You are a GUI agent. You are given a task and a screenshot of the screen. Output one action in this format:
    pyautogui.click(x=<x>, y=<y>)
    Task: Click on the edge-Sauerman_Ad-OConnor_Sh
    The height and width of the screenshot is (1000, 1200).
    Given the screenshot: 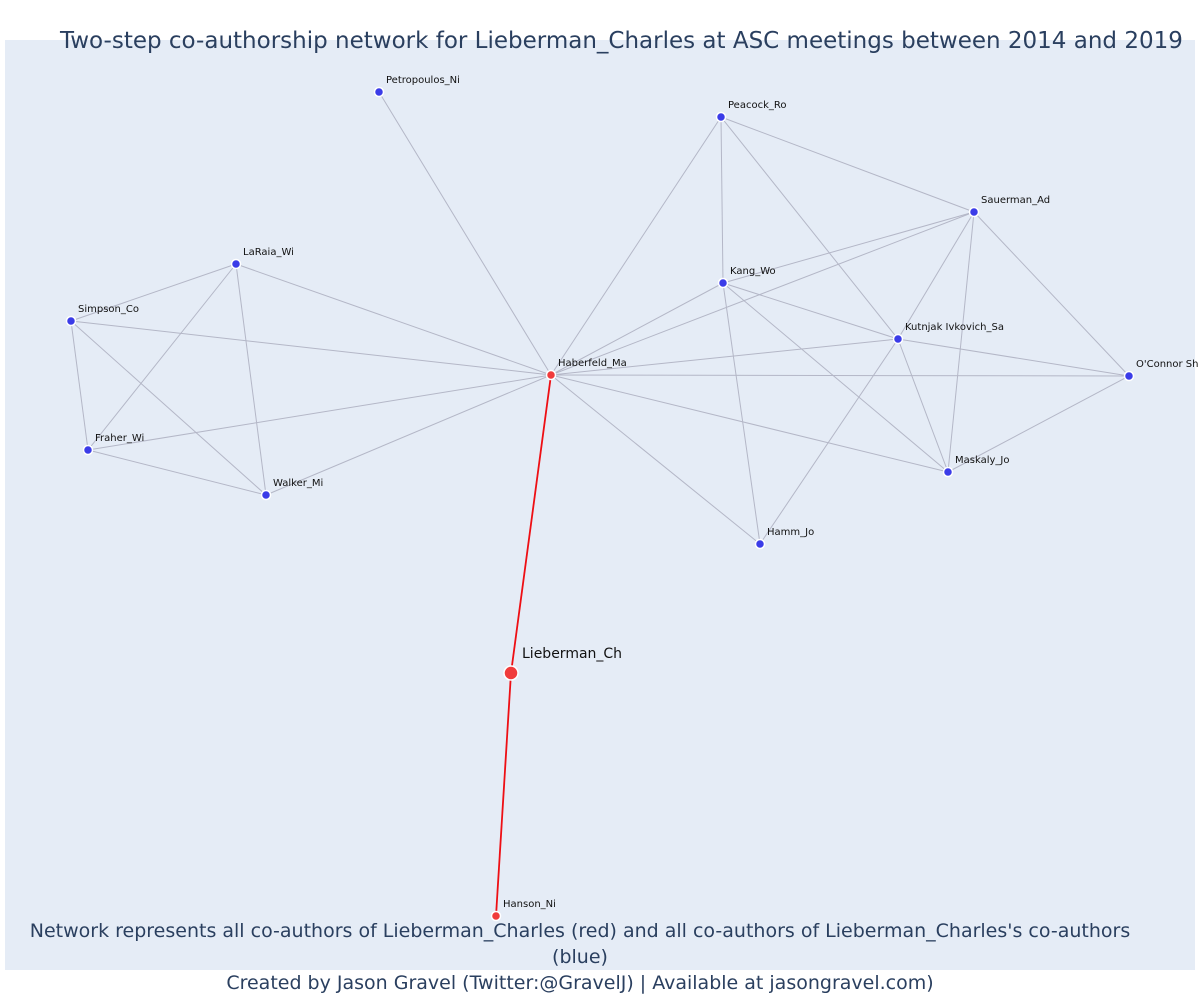 What is the action you would take?
    pyautogui.click(x=1051, y=294)
    